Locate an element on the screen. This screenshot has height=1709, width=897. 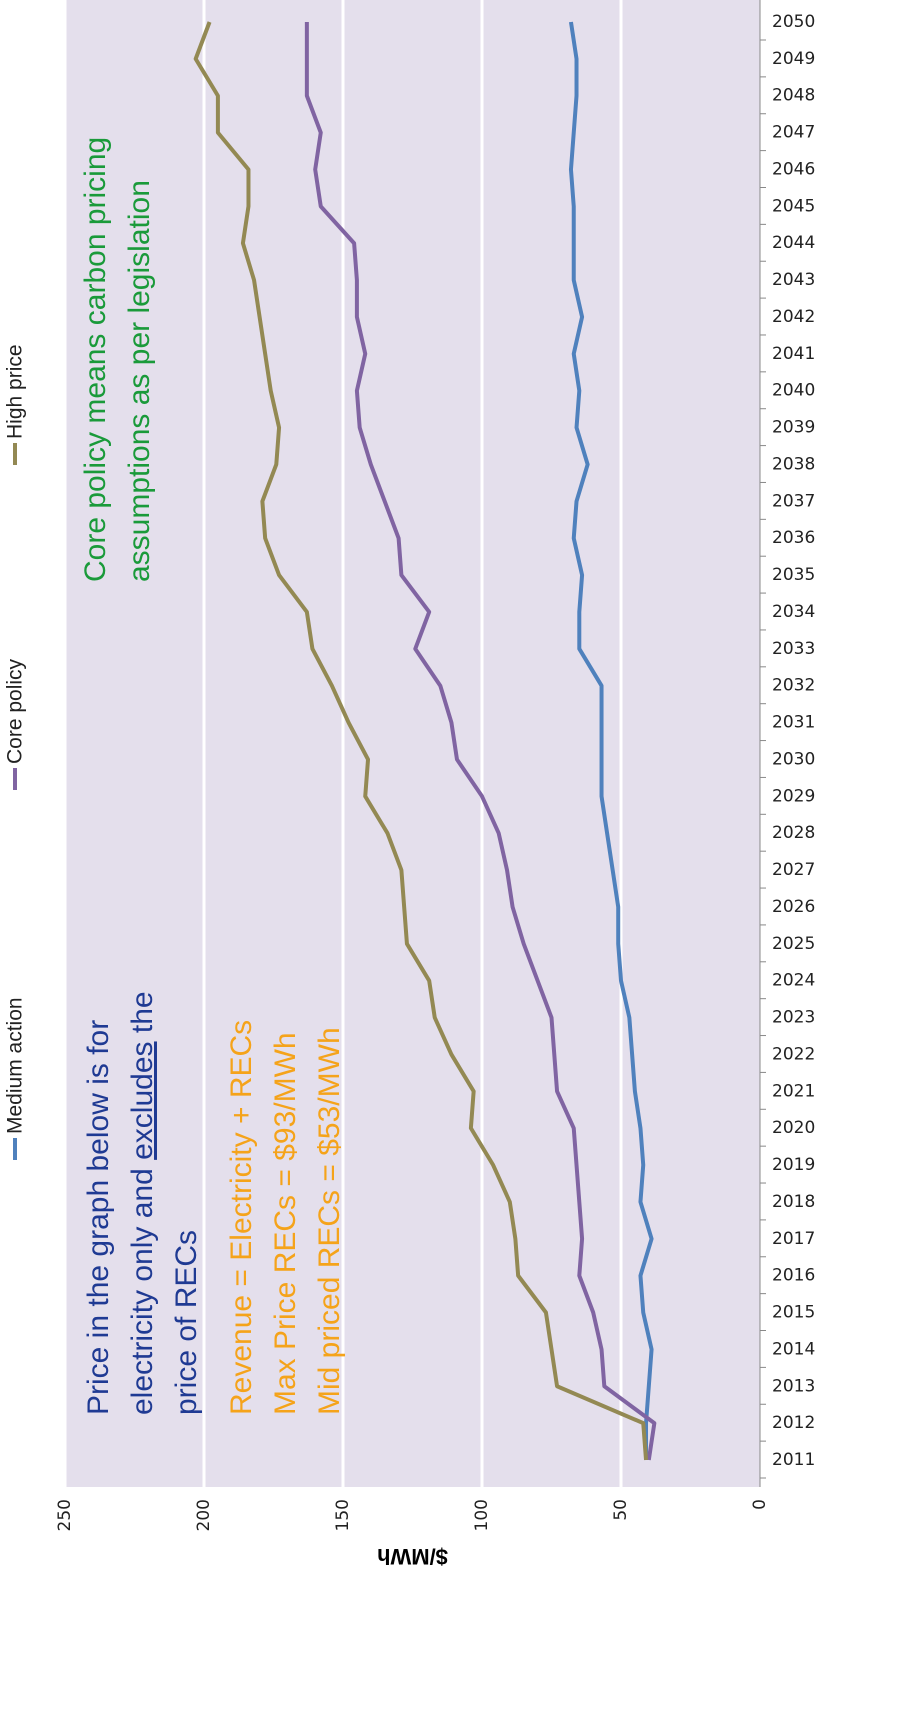
x-tick-label: 2022 is located at coordinates (793, 1054).